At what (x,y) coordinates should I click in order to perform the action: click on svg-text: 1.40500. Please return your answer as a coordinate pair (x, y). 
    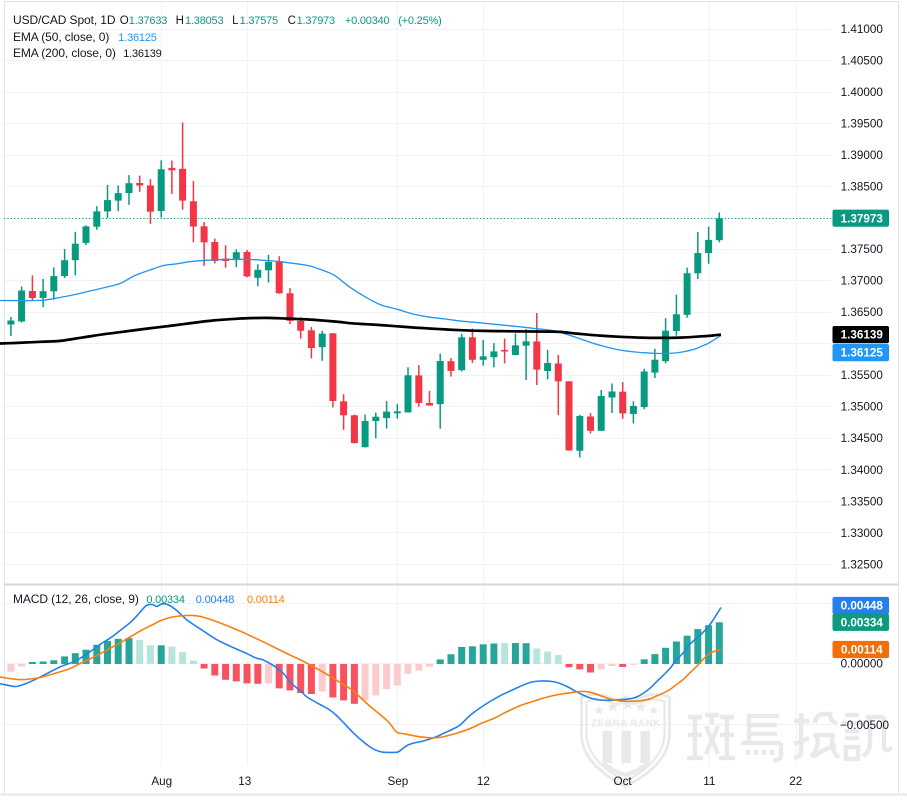
    Looking at the image, I should click on (862, 60).